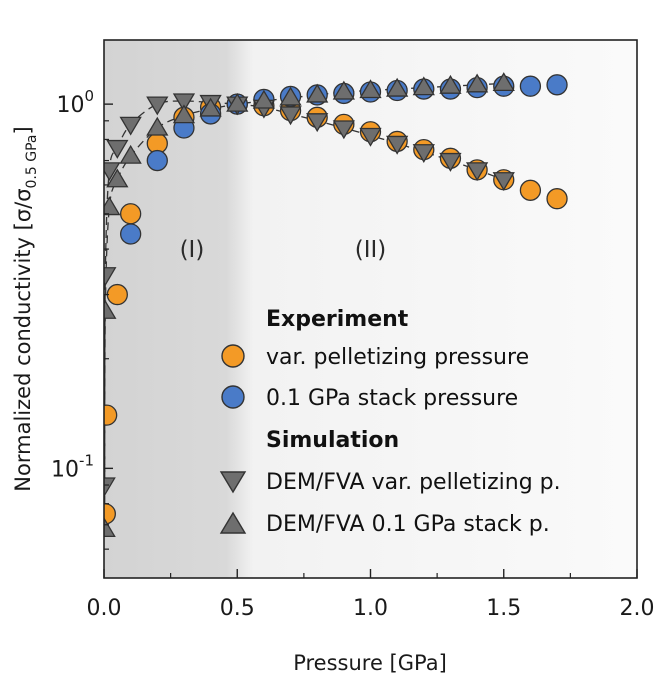  Describe the element at coordinates (233, 482) in the screenshot. I see `legend-marker-dem-pelletizing` at that location.